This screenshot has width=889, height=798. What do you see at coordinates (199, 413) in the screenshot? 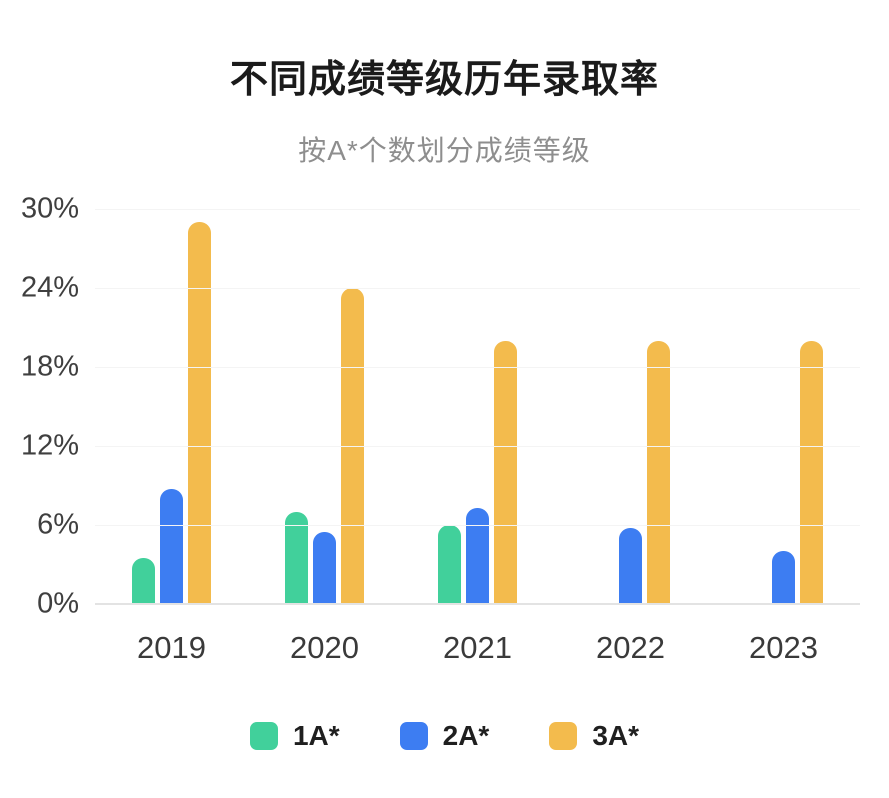
I see `bar-3A*-2019` at bounding box center [199, 413].